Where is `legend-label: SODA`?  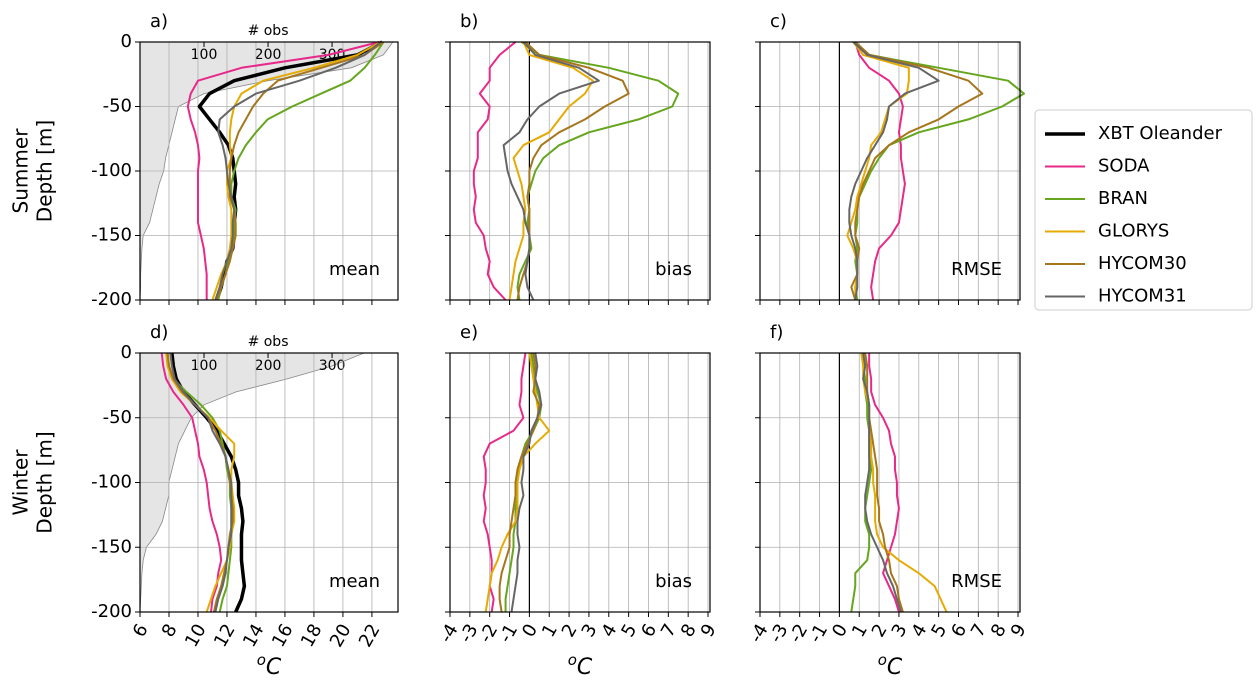 legend-label: SODA is located at coordinates (1124, 166).